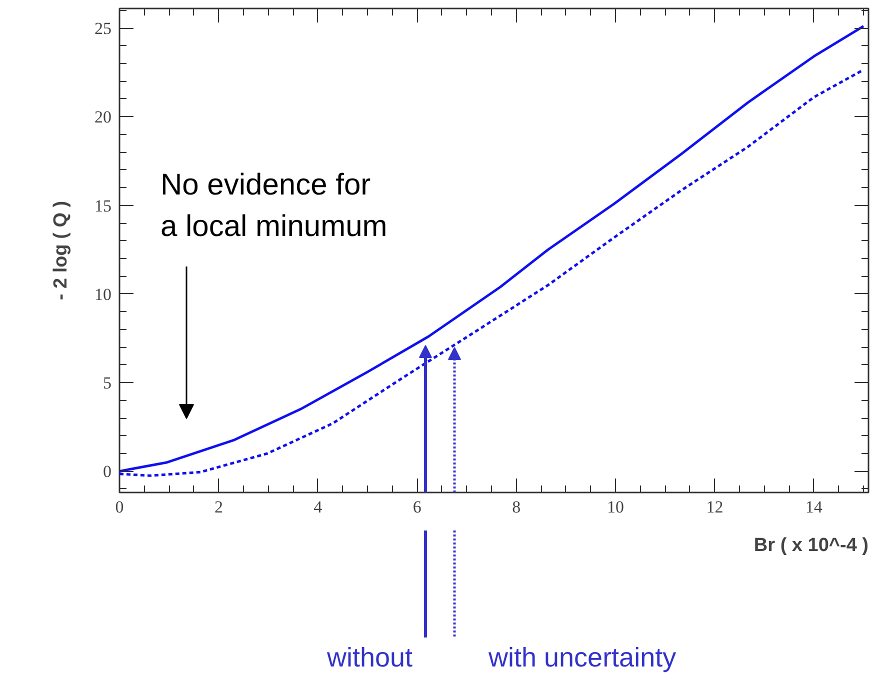  Describe the element at coordinates (615, 507) in the screenshot. I see `x-tick-label: 10` at that location.